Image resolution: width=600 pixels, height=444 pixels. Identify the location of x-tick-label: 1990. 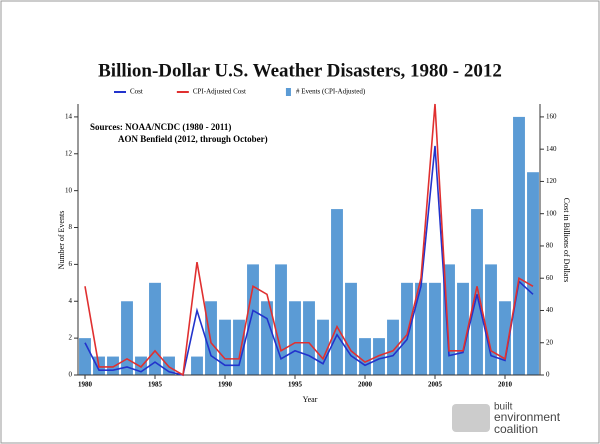
(225, 385).